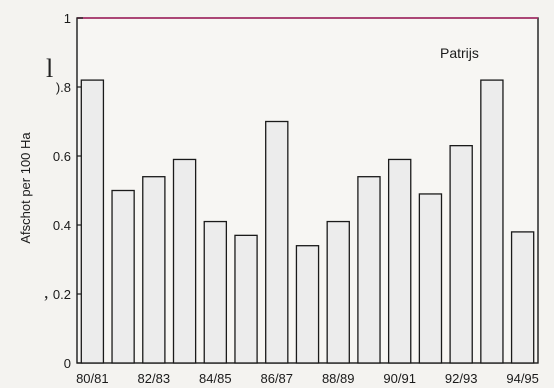 The height and width of the screenshot is (388, 554). What do you see at coordinates (25, 188) in the screenshot?
I see `y-axis-label: Afschot per 100 Ha` at bounding box center [25, 188].